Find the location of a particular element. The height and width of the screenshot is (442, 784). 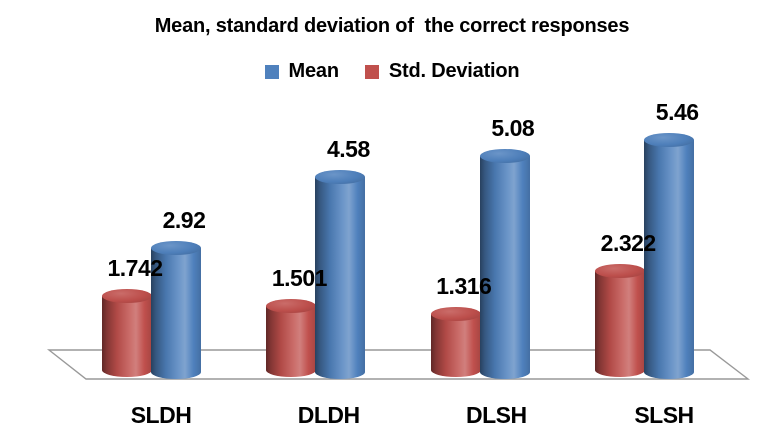

cylinder-mean-DLSH-body is located at coordinates (504, 264).